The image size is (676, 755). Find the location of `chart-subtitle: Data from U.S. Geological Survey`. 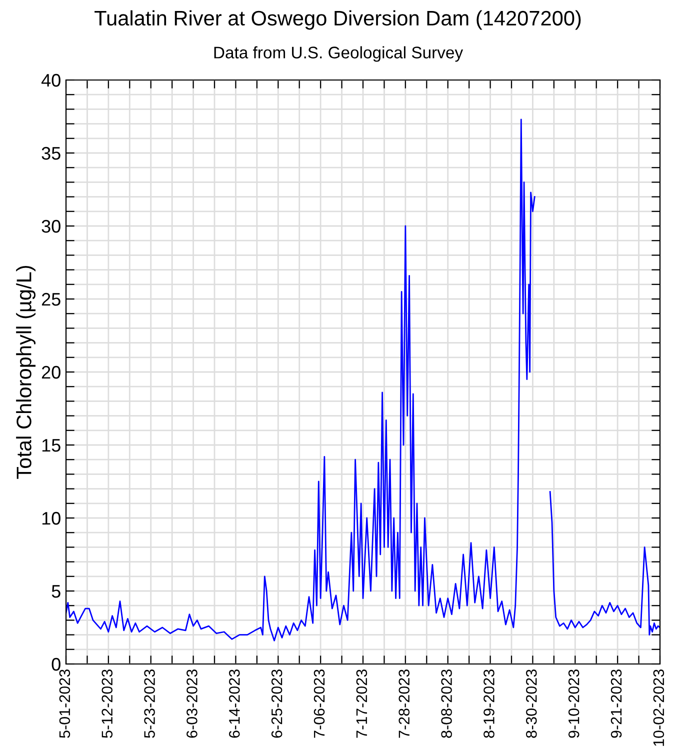

chart-subtitle: Data from U.S. Geological Survey is located at coordinates (339, 54).